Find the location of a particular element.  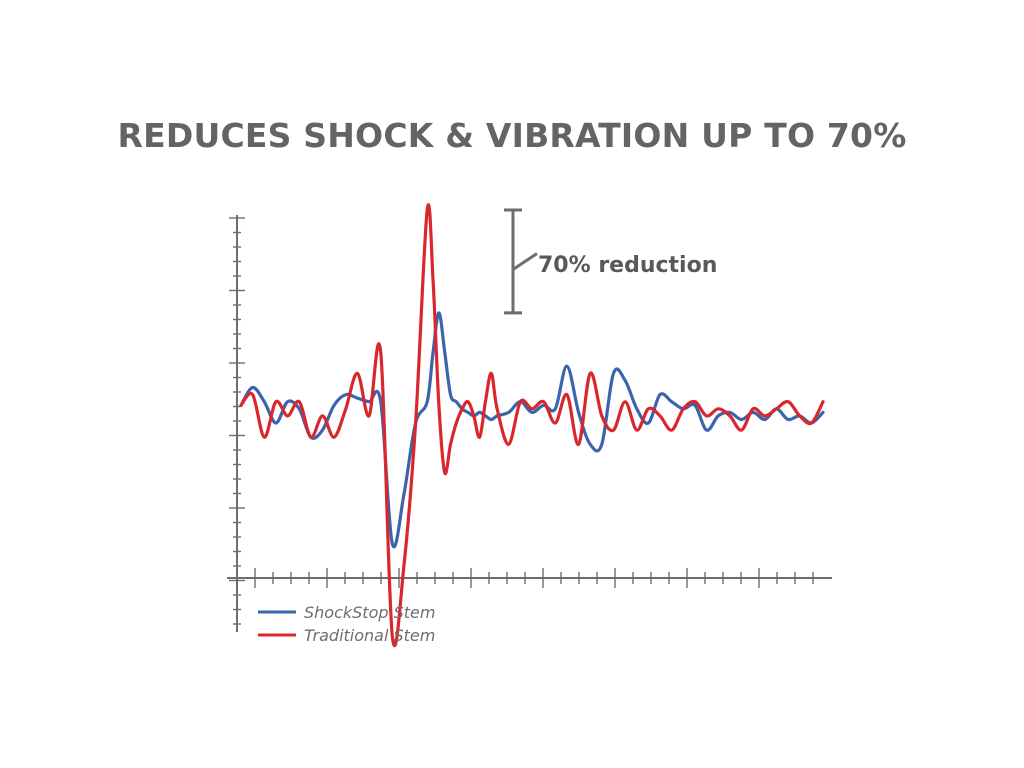

x-ticks is located at coordinates (534, 578).